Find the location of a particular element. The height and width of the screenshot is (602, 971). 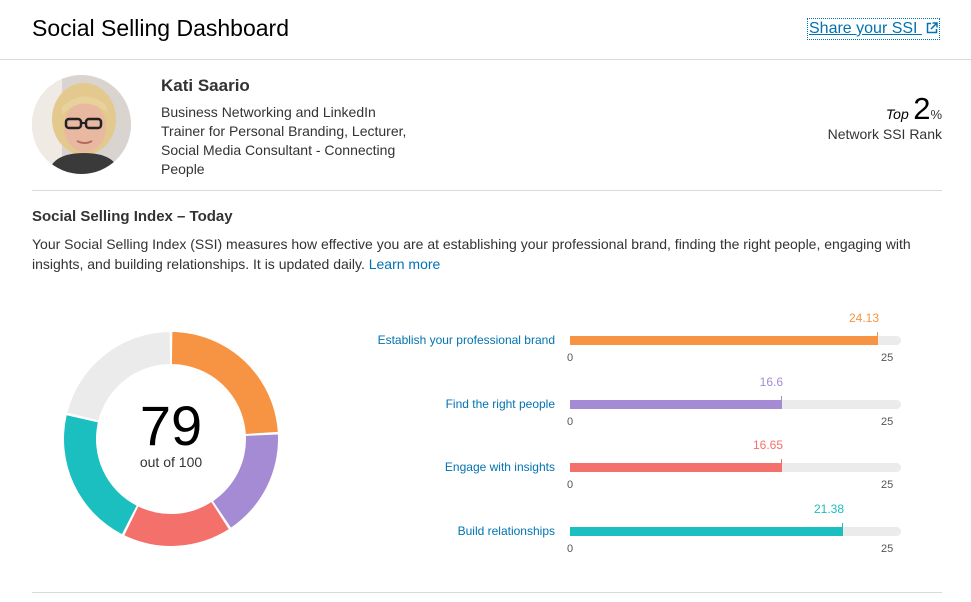

metric-insights-track: 16.65 is located at coordinates (735, 455).